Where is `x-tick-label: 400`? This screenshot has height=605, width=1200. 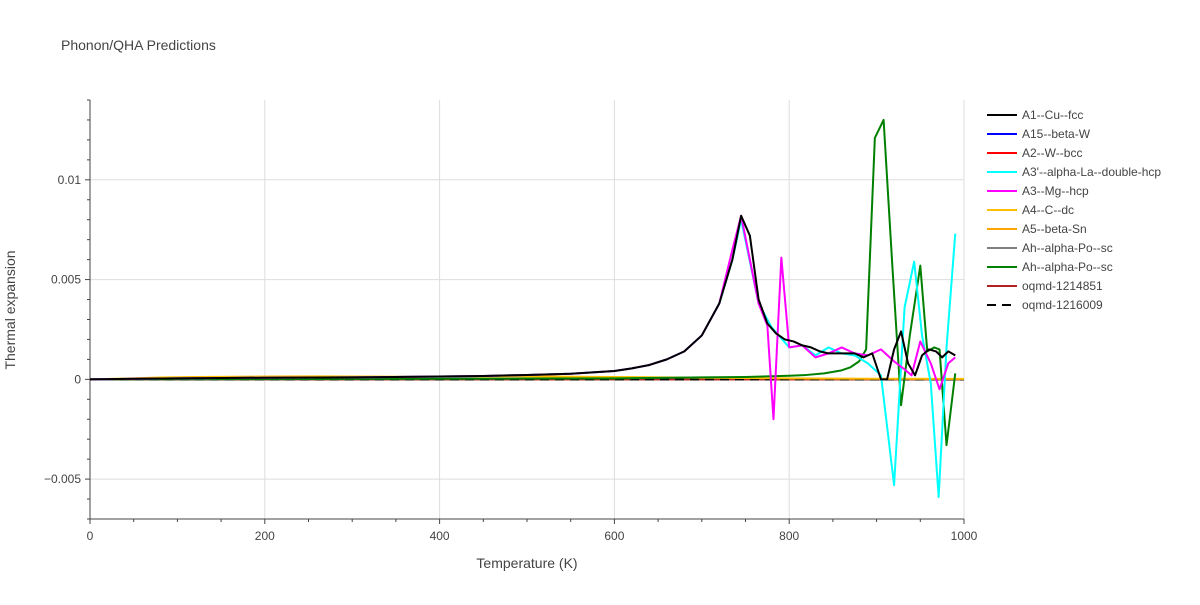 x-tick-label: 400 is located at coordinates (440, 536).